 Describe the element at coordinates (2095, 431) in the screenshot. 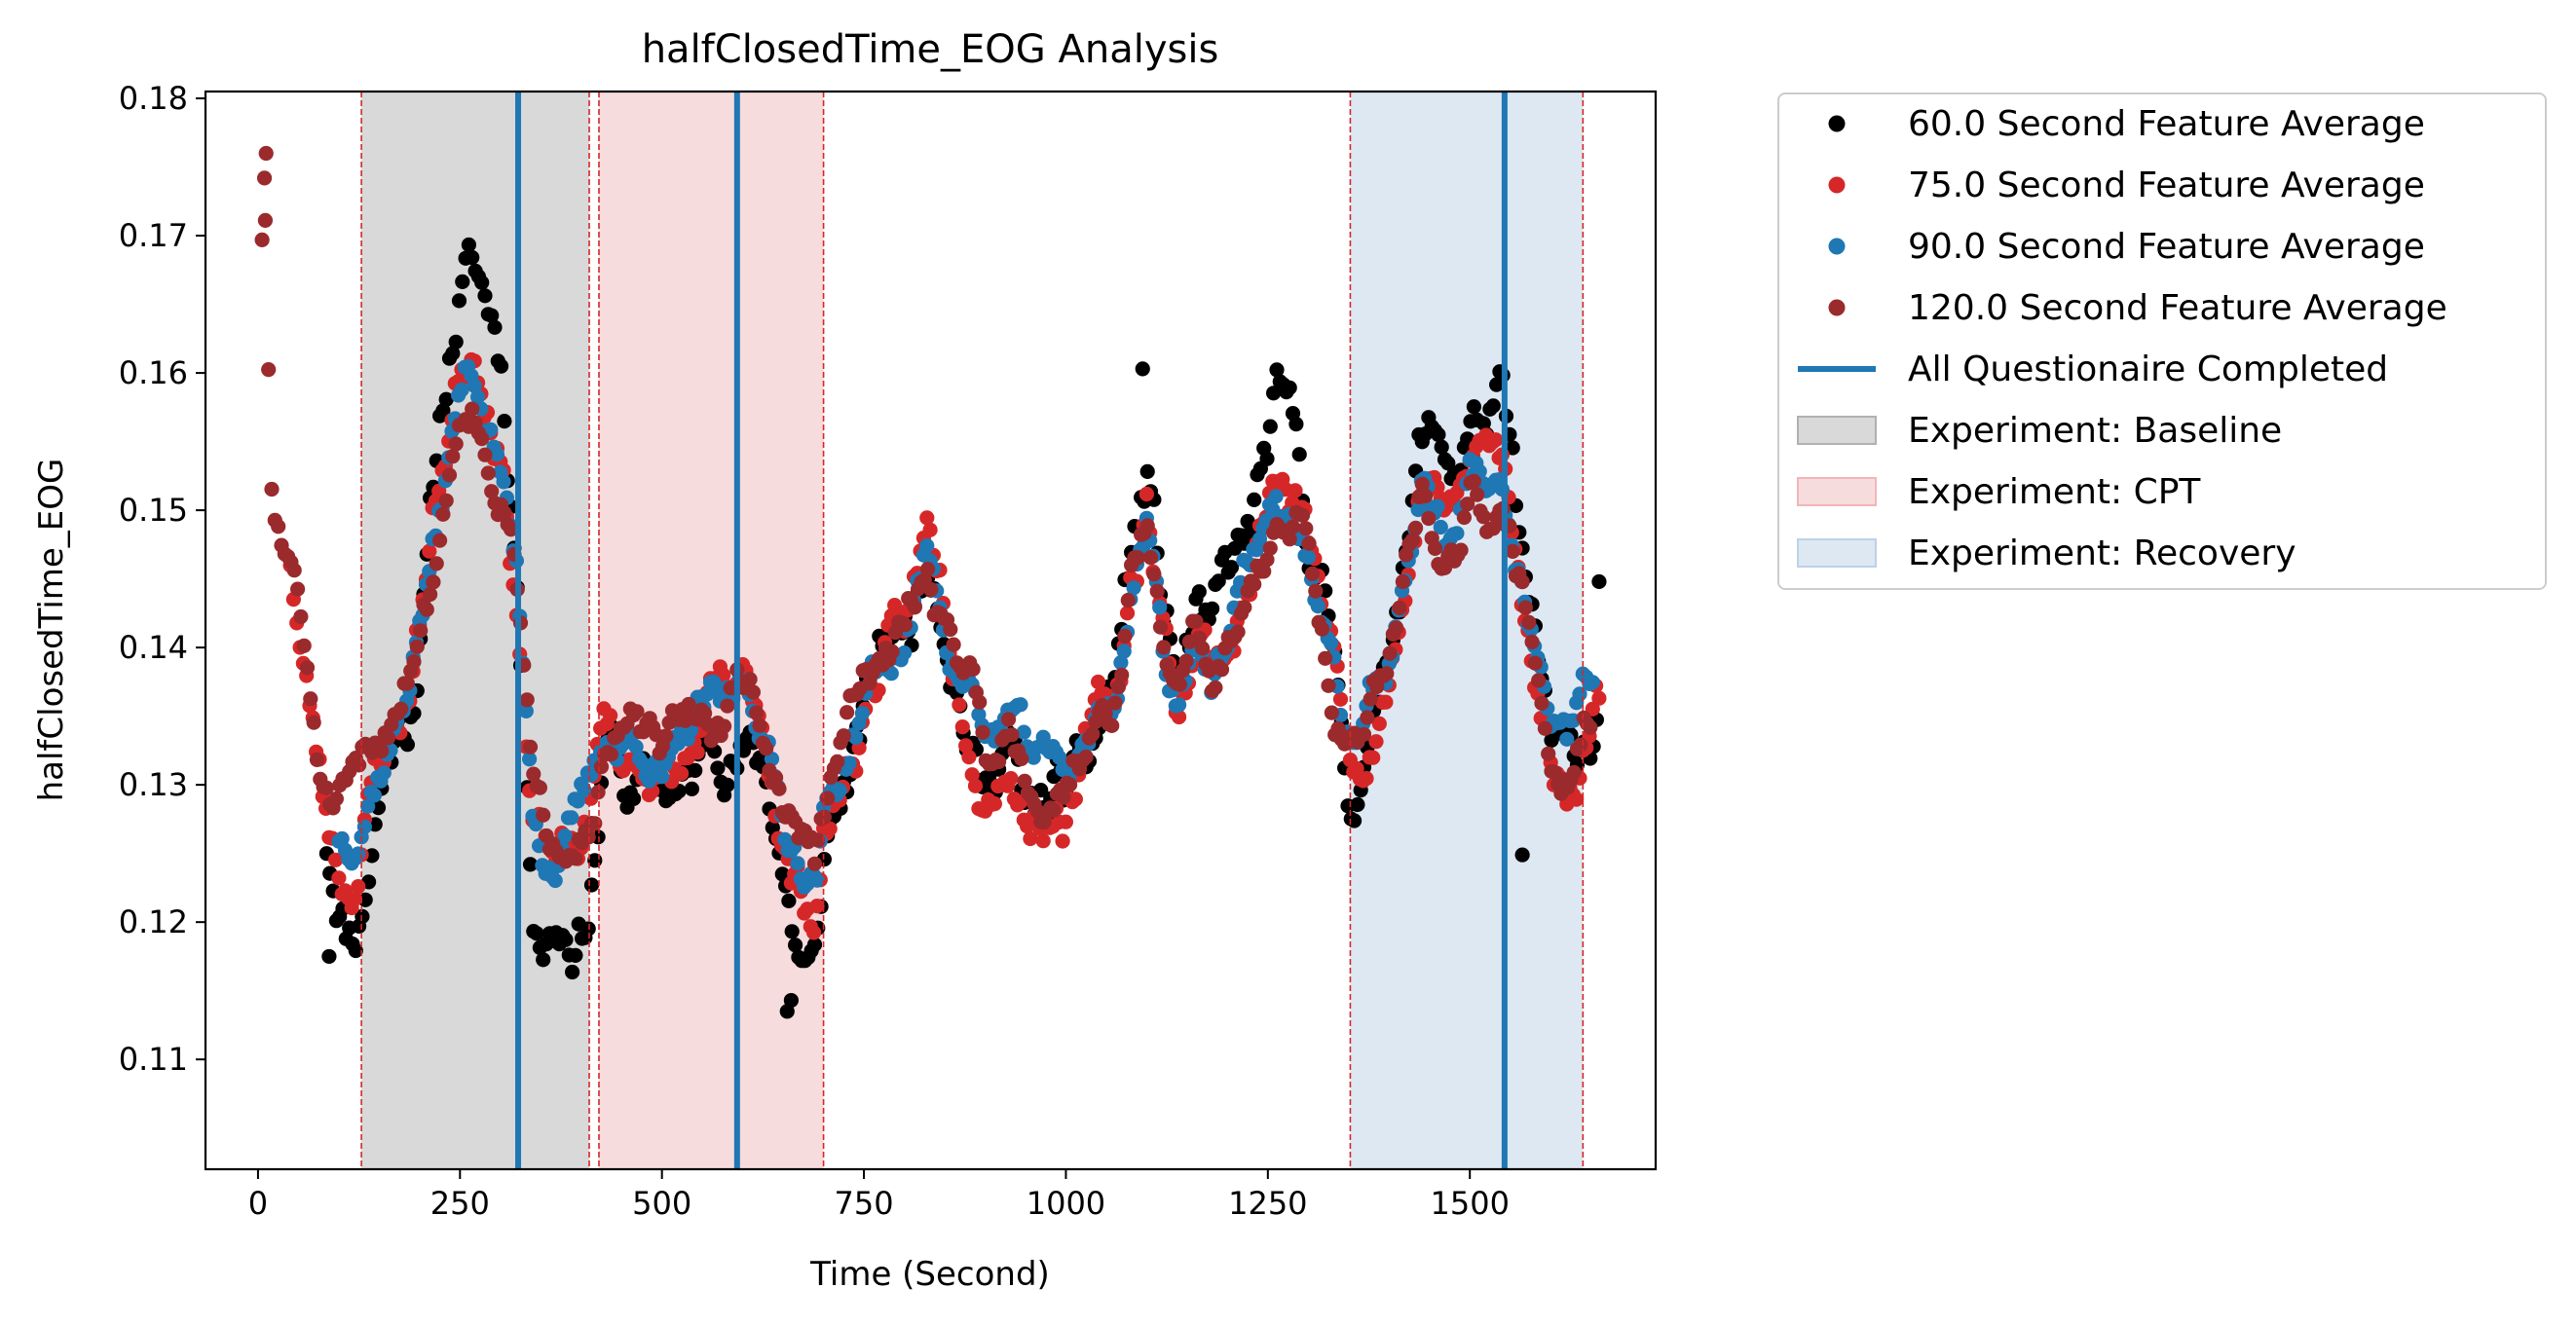

I see `legend-label: Experiment: Baseline` at that location.